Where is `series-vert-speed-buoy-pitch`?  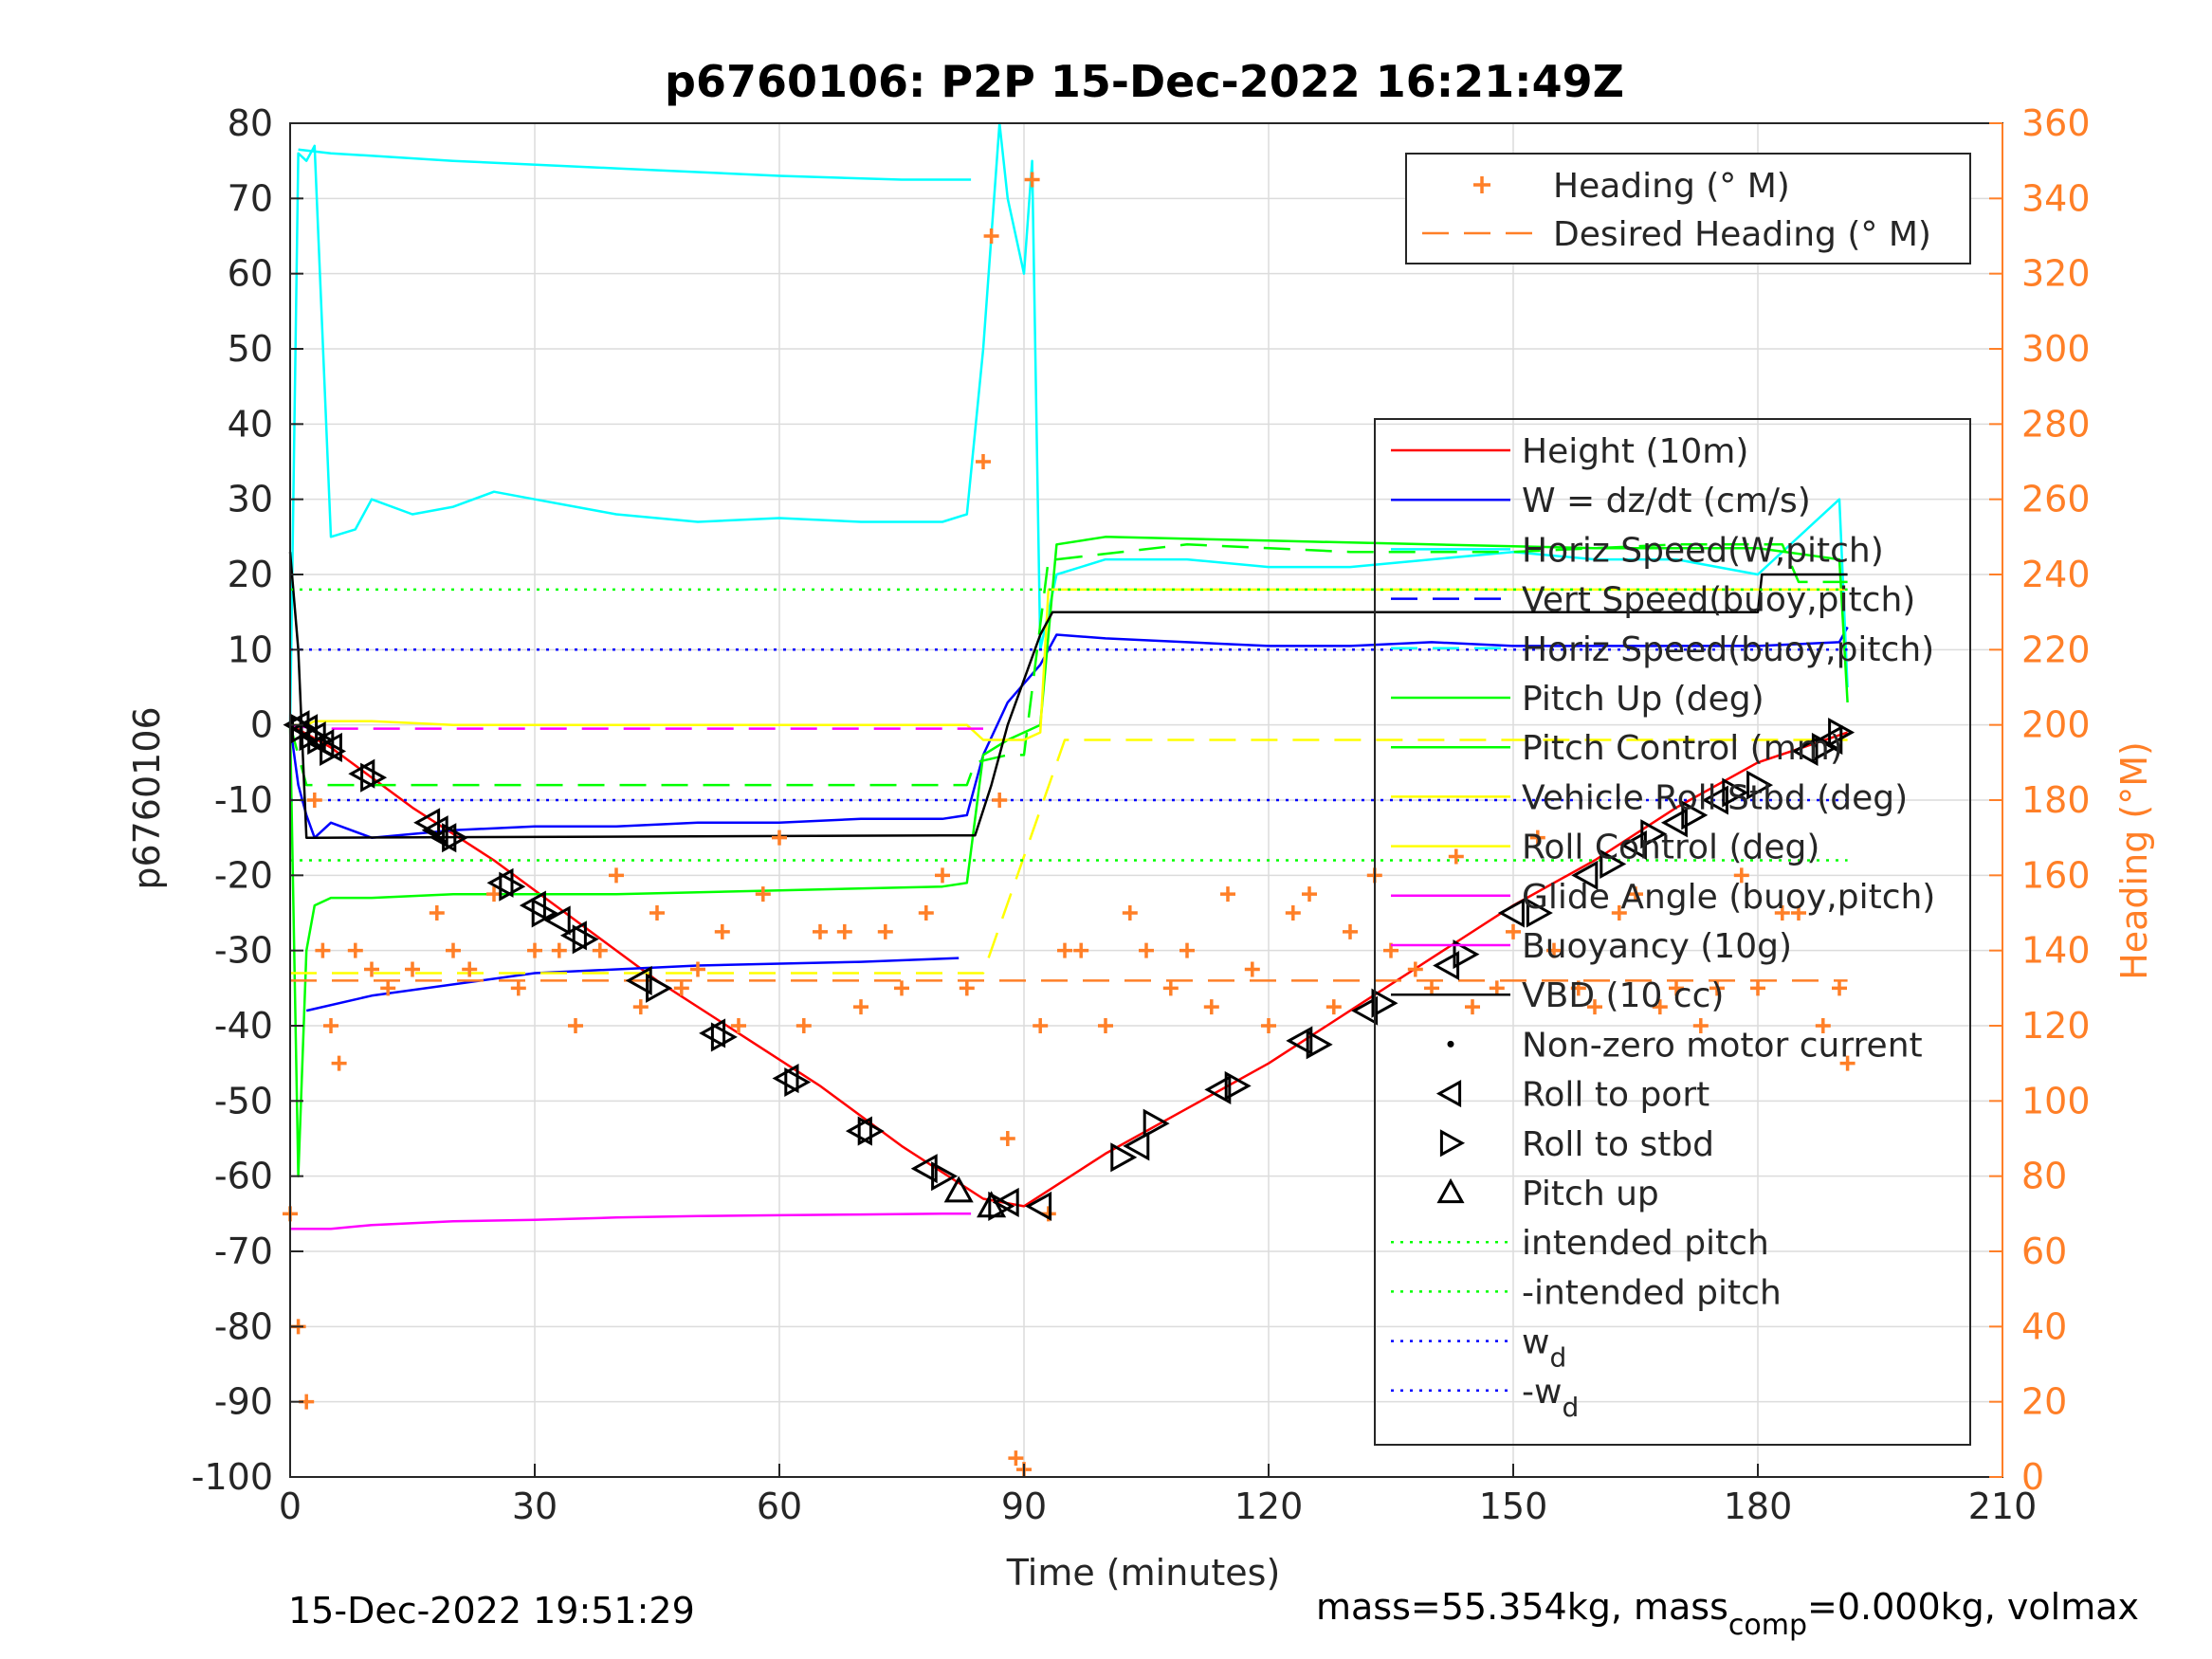
series-vert-speed-buoy-pitch is located at coordinates (632, 984).